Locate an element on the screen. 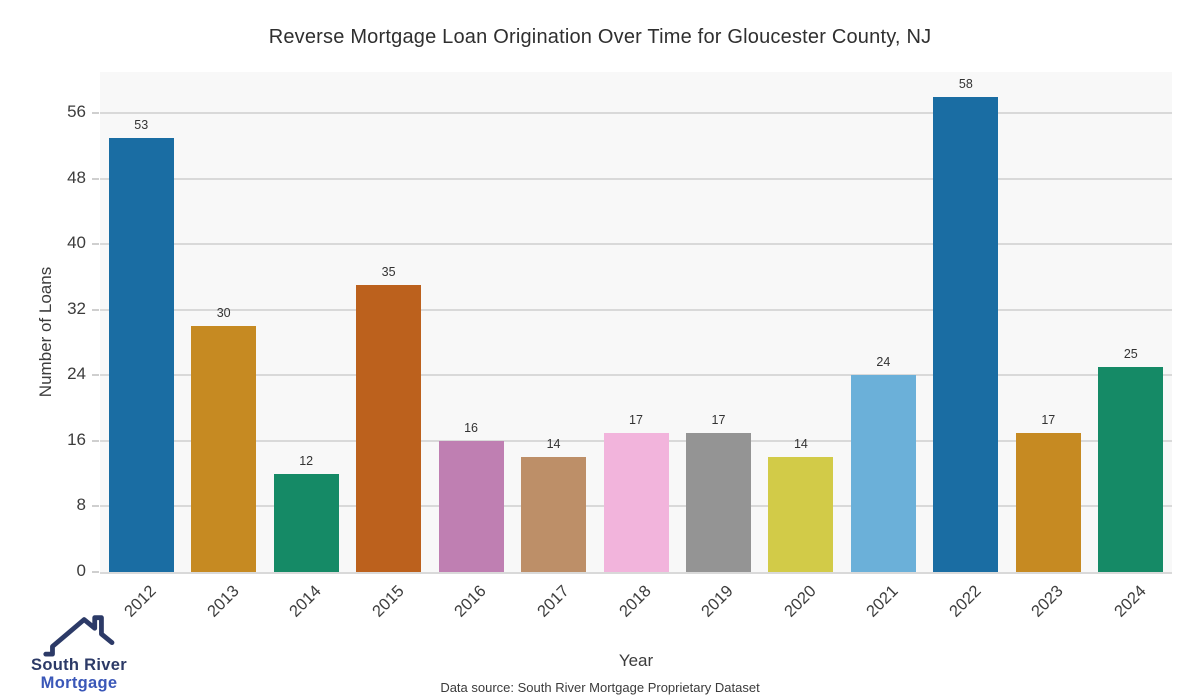 The height and width of the screenshot is (700, 1200). bar-2017 is located at coordinates (553, 514).